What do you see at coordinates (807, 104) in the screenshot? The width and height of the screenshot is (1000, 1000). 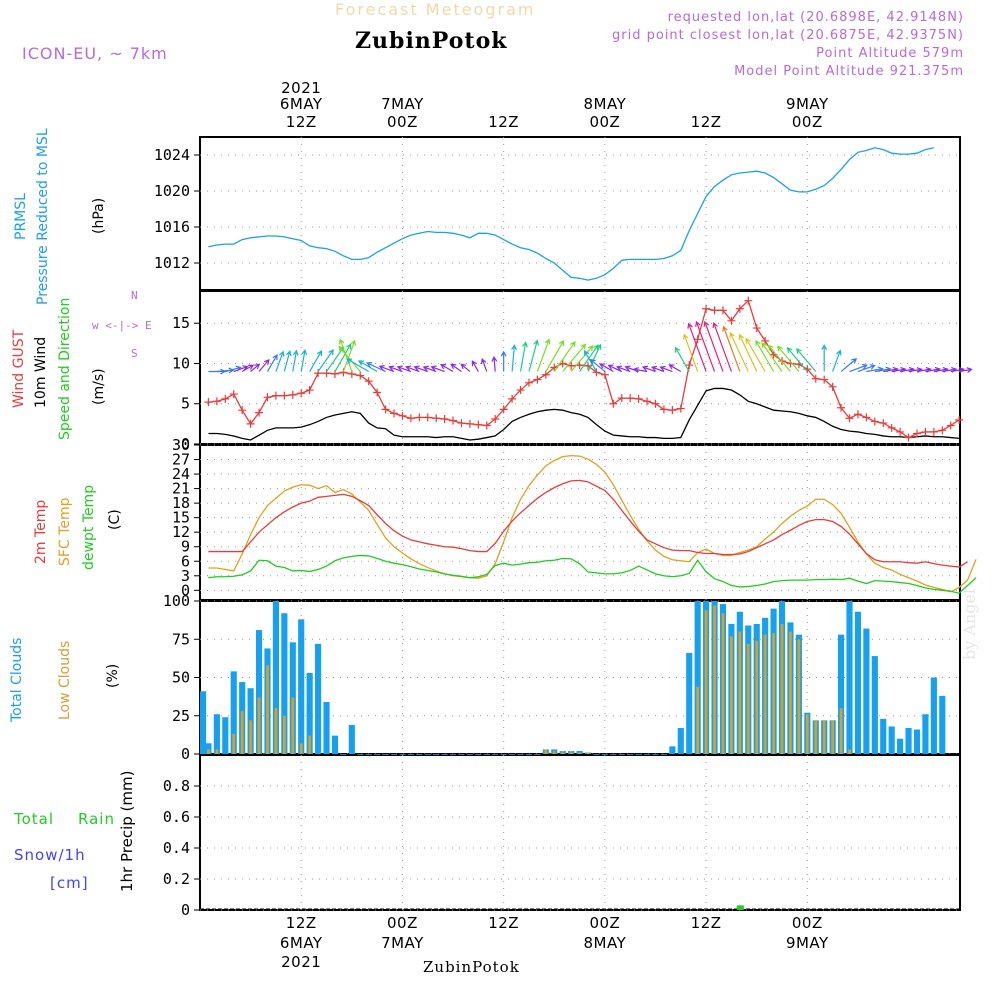 I see `top-time-label: 9MAY` at bounding box center [807, 104].